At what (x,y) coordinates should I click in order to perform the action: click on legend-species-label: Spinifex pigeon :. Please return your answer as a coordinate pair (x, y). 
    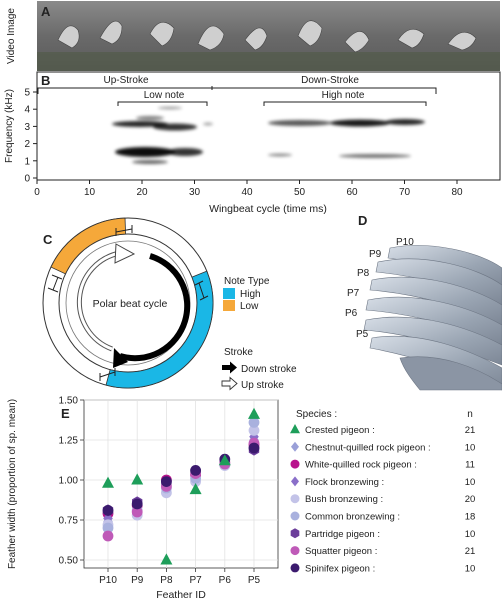
    Looking at the image, I should click on (340, 568).